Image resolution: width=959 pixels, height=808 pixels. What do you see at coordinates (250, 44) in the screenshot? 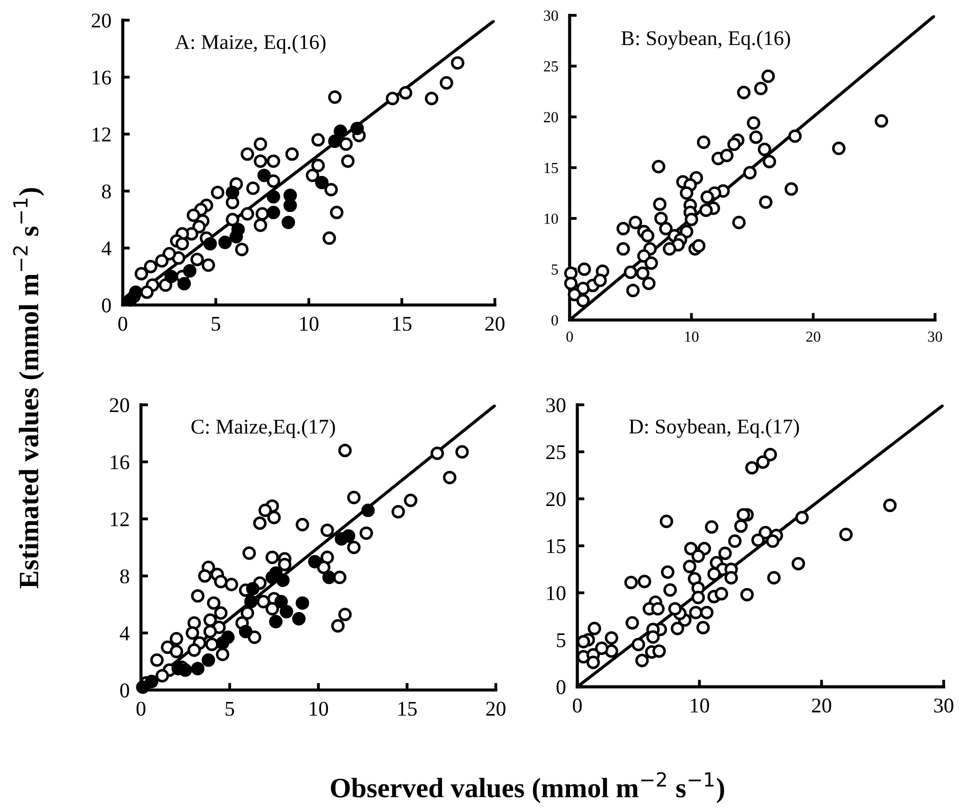
I see `text: A: Maize, Eq.(16)` at bounding box center [250, 44].